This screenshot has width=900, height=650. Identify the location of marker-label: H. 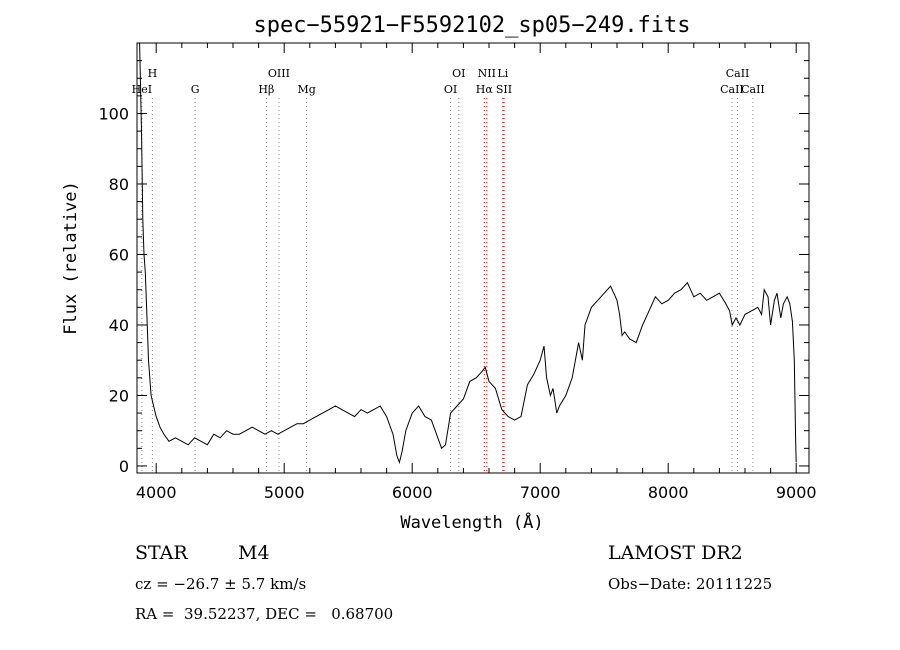
(153, 73).